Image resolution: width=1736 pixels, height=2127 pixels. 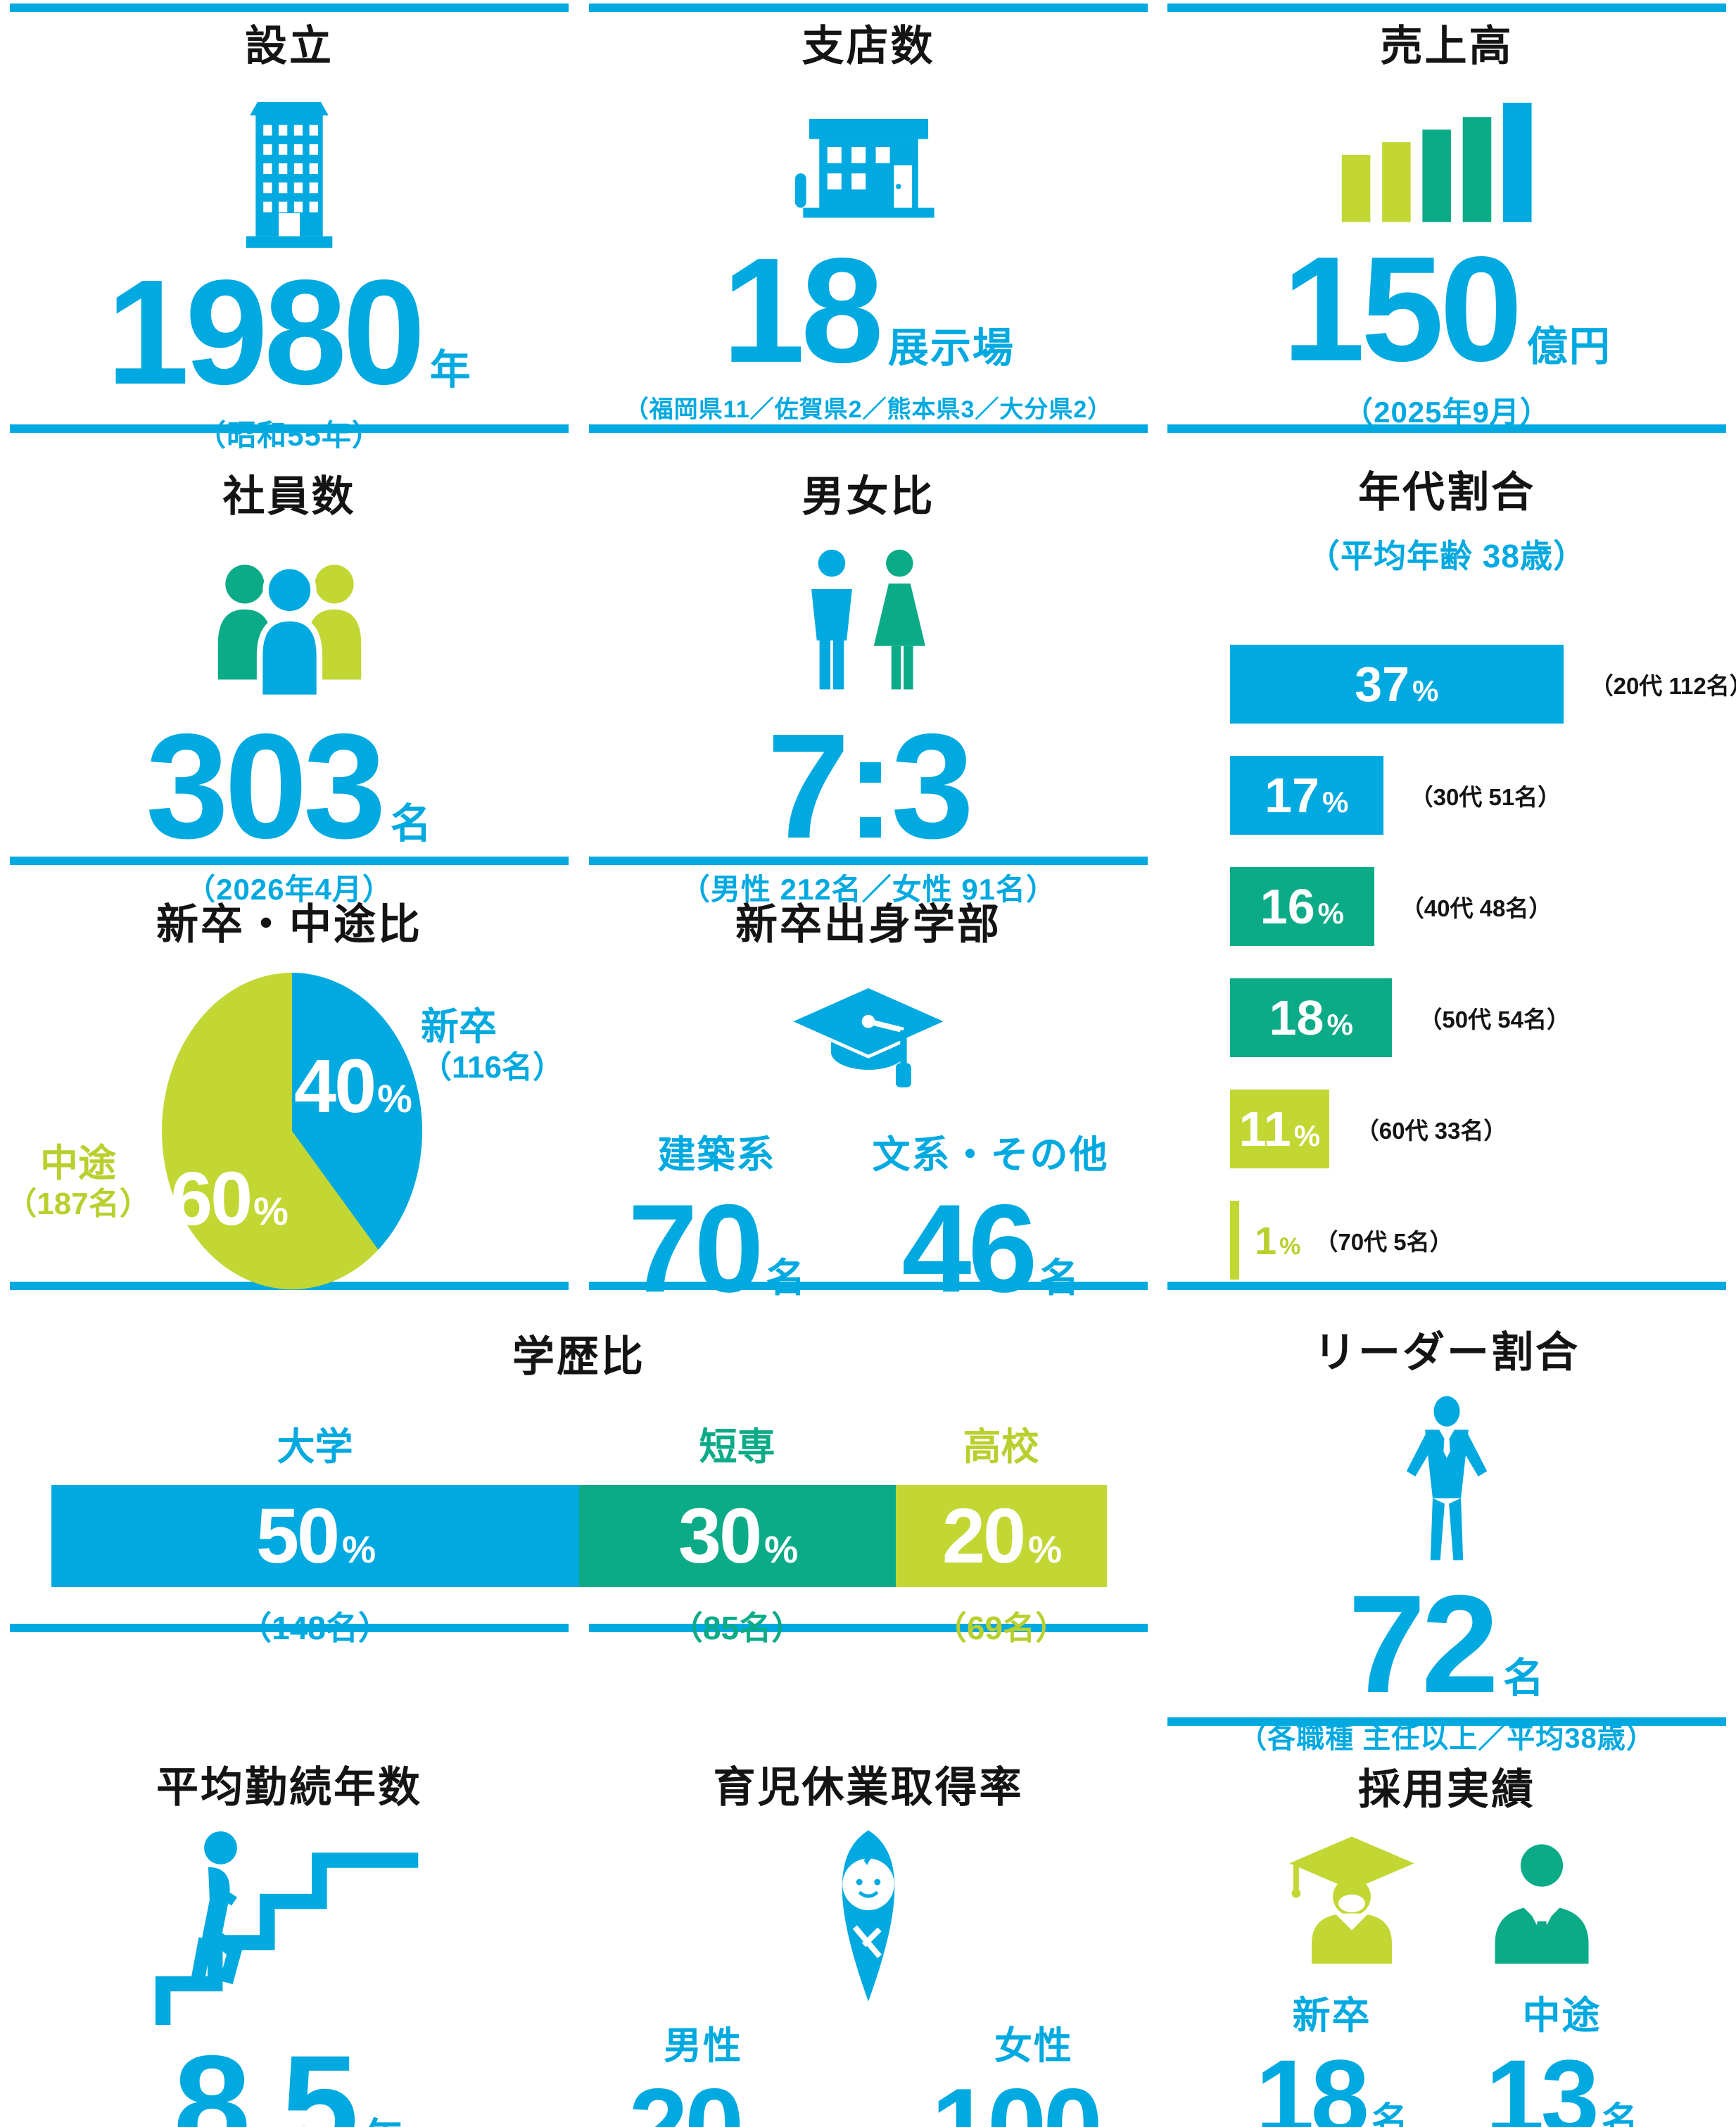 I want to click on age-bar-row: 1% （70代 5名）, so click(x=1483, y=1240).